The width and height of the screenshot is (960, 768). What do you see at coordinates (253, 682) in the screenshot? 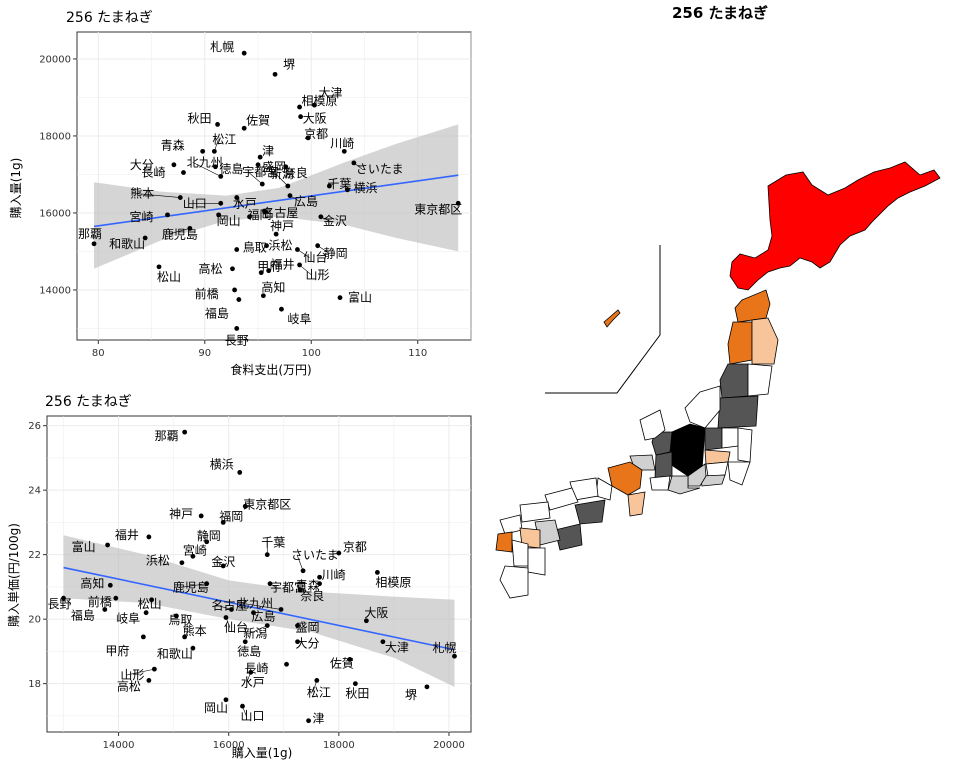
I see `c2-point-label: 水戸` at bounding box center [253, 682].